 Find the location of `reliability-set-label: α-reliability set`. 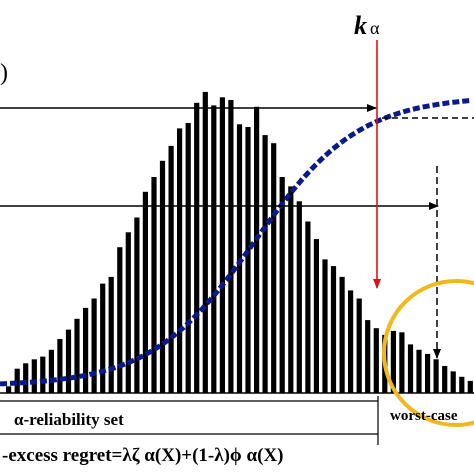

reliability-set-label: α-reliability set is located at coordinates (69, 419).